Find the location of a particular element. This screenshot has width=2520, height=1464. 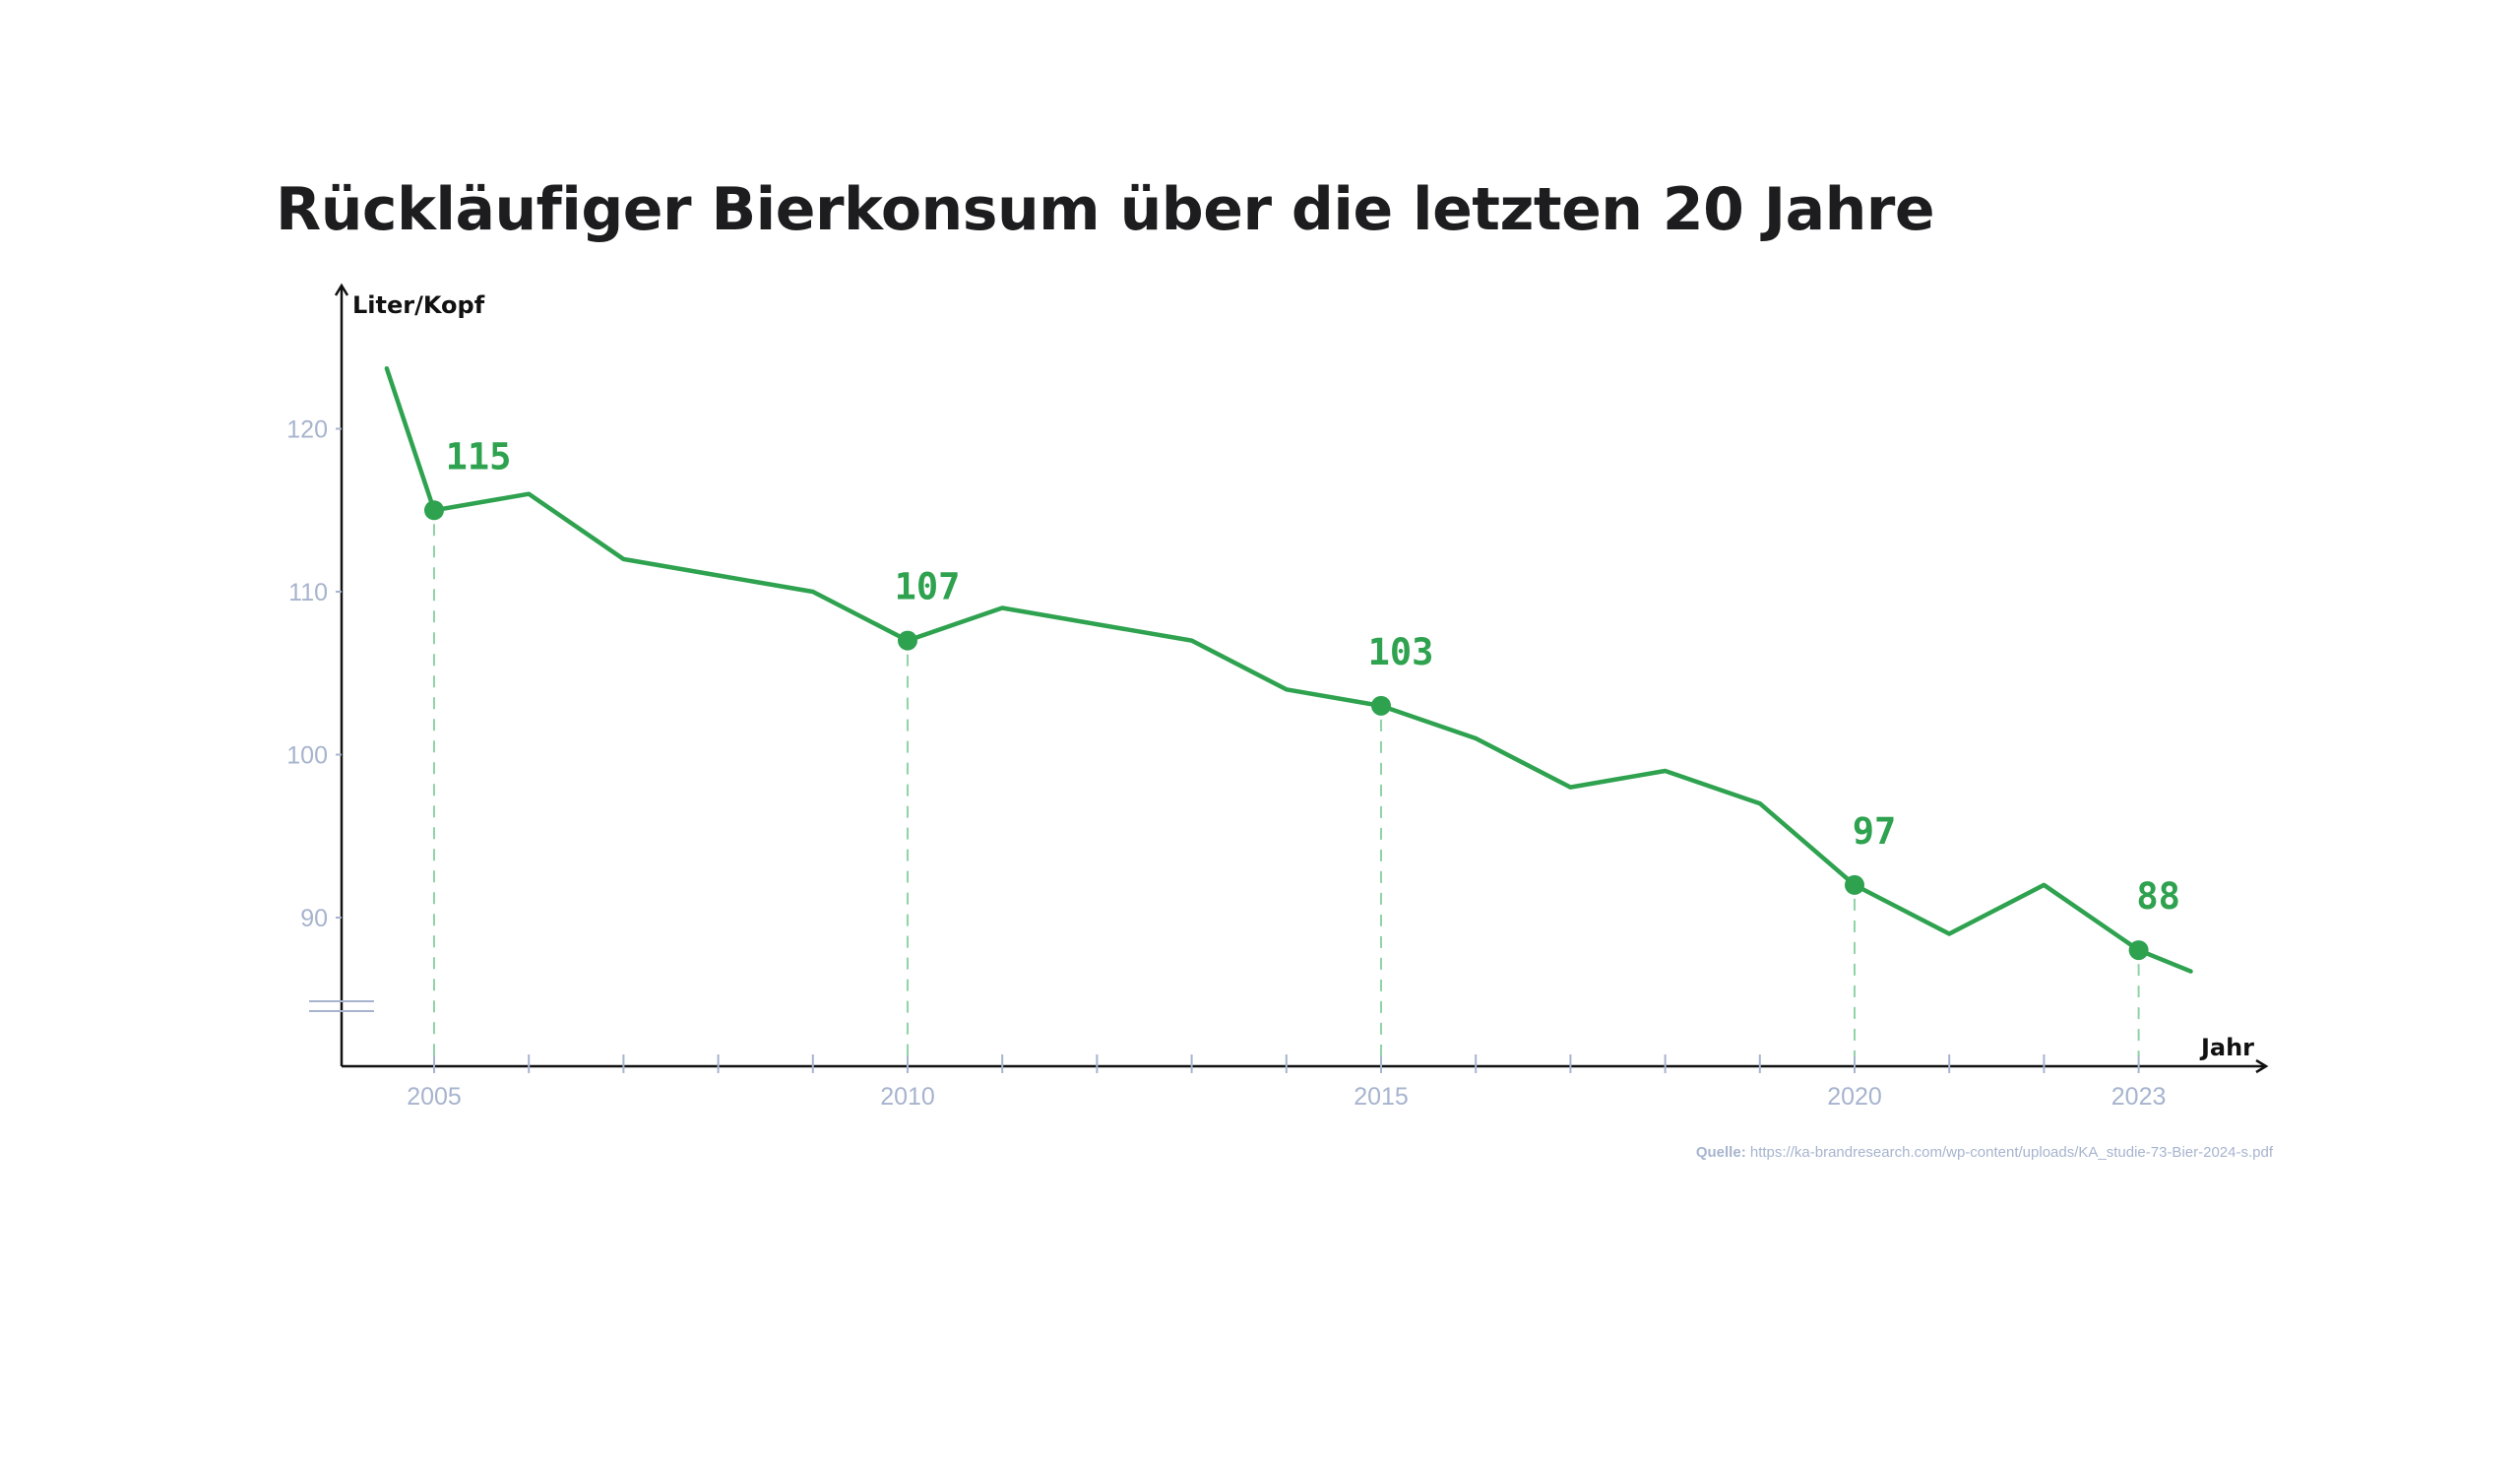

data-label: 107 is located at coordinates (928, 587).